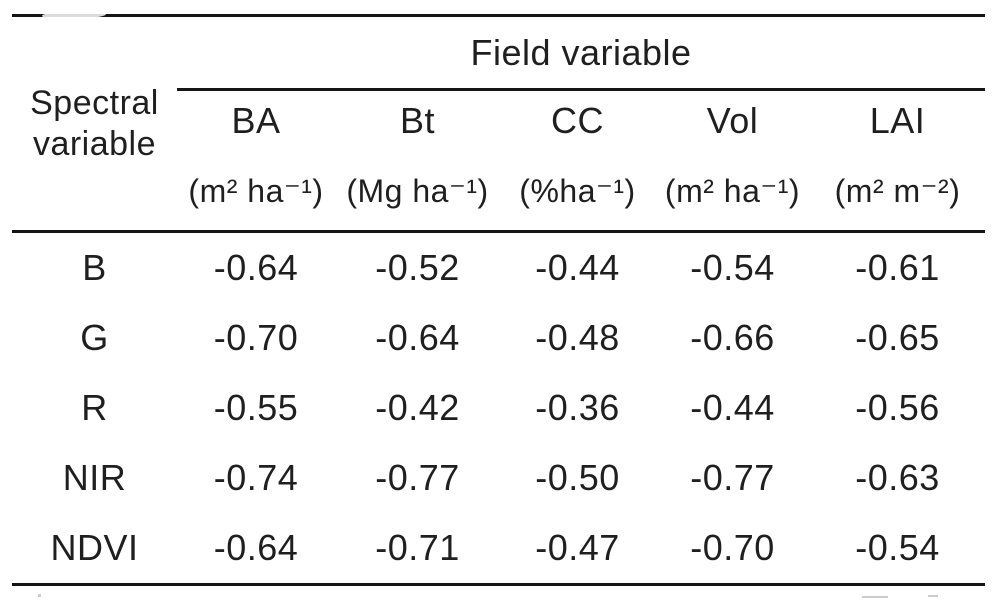  Describe the element at coordinates (577, 192) in the screenshot. I see `unit-cc: (%ha⁻¹)` at that location.